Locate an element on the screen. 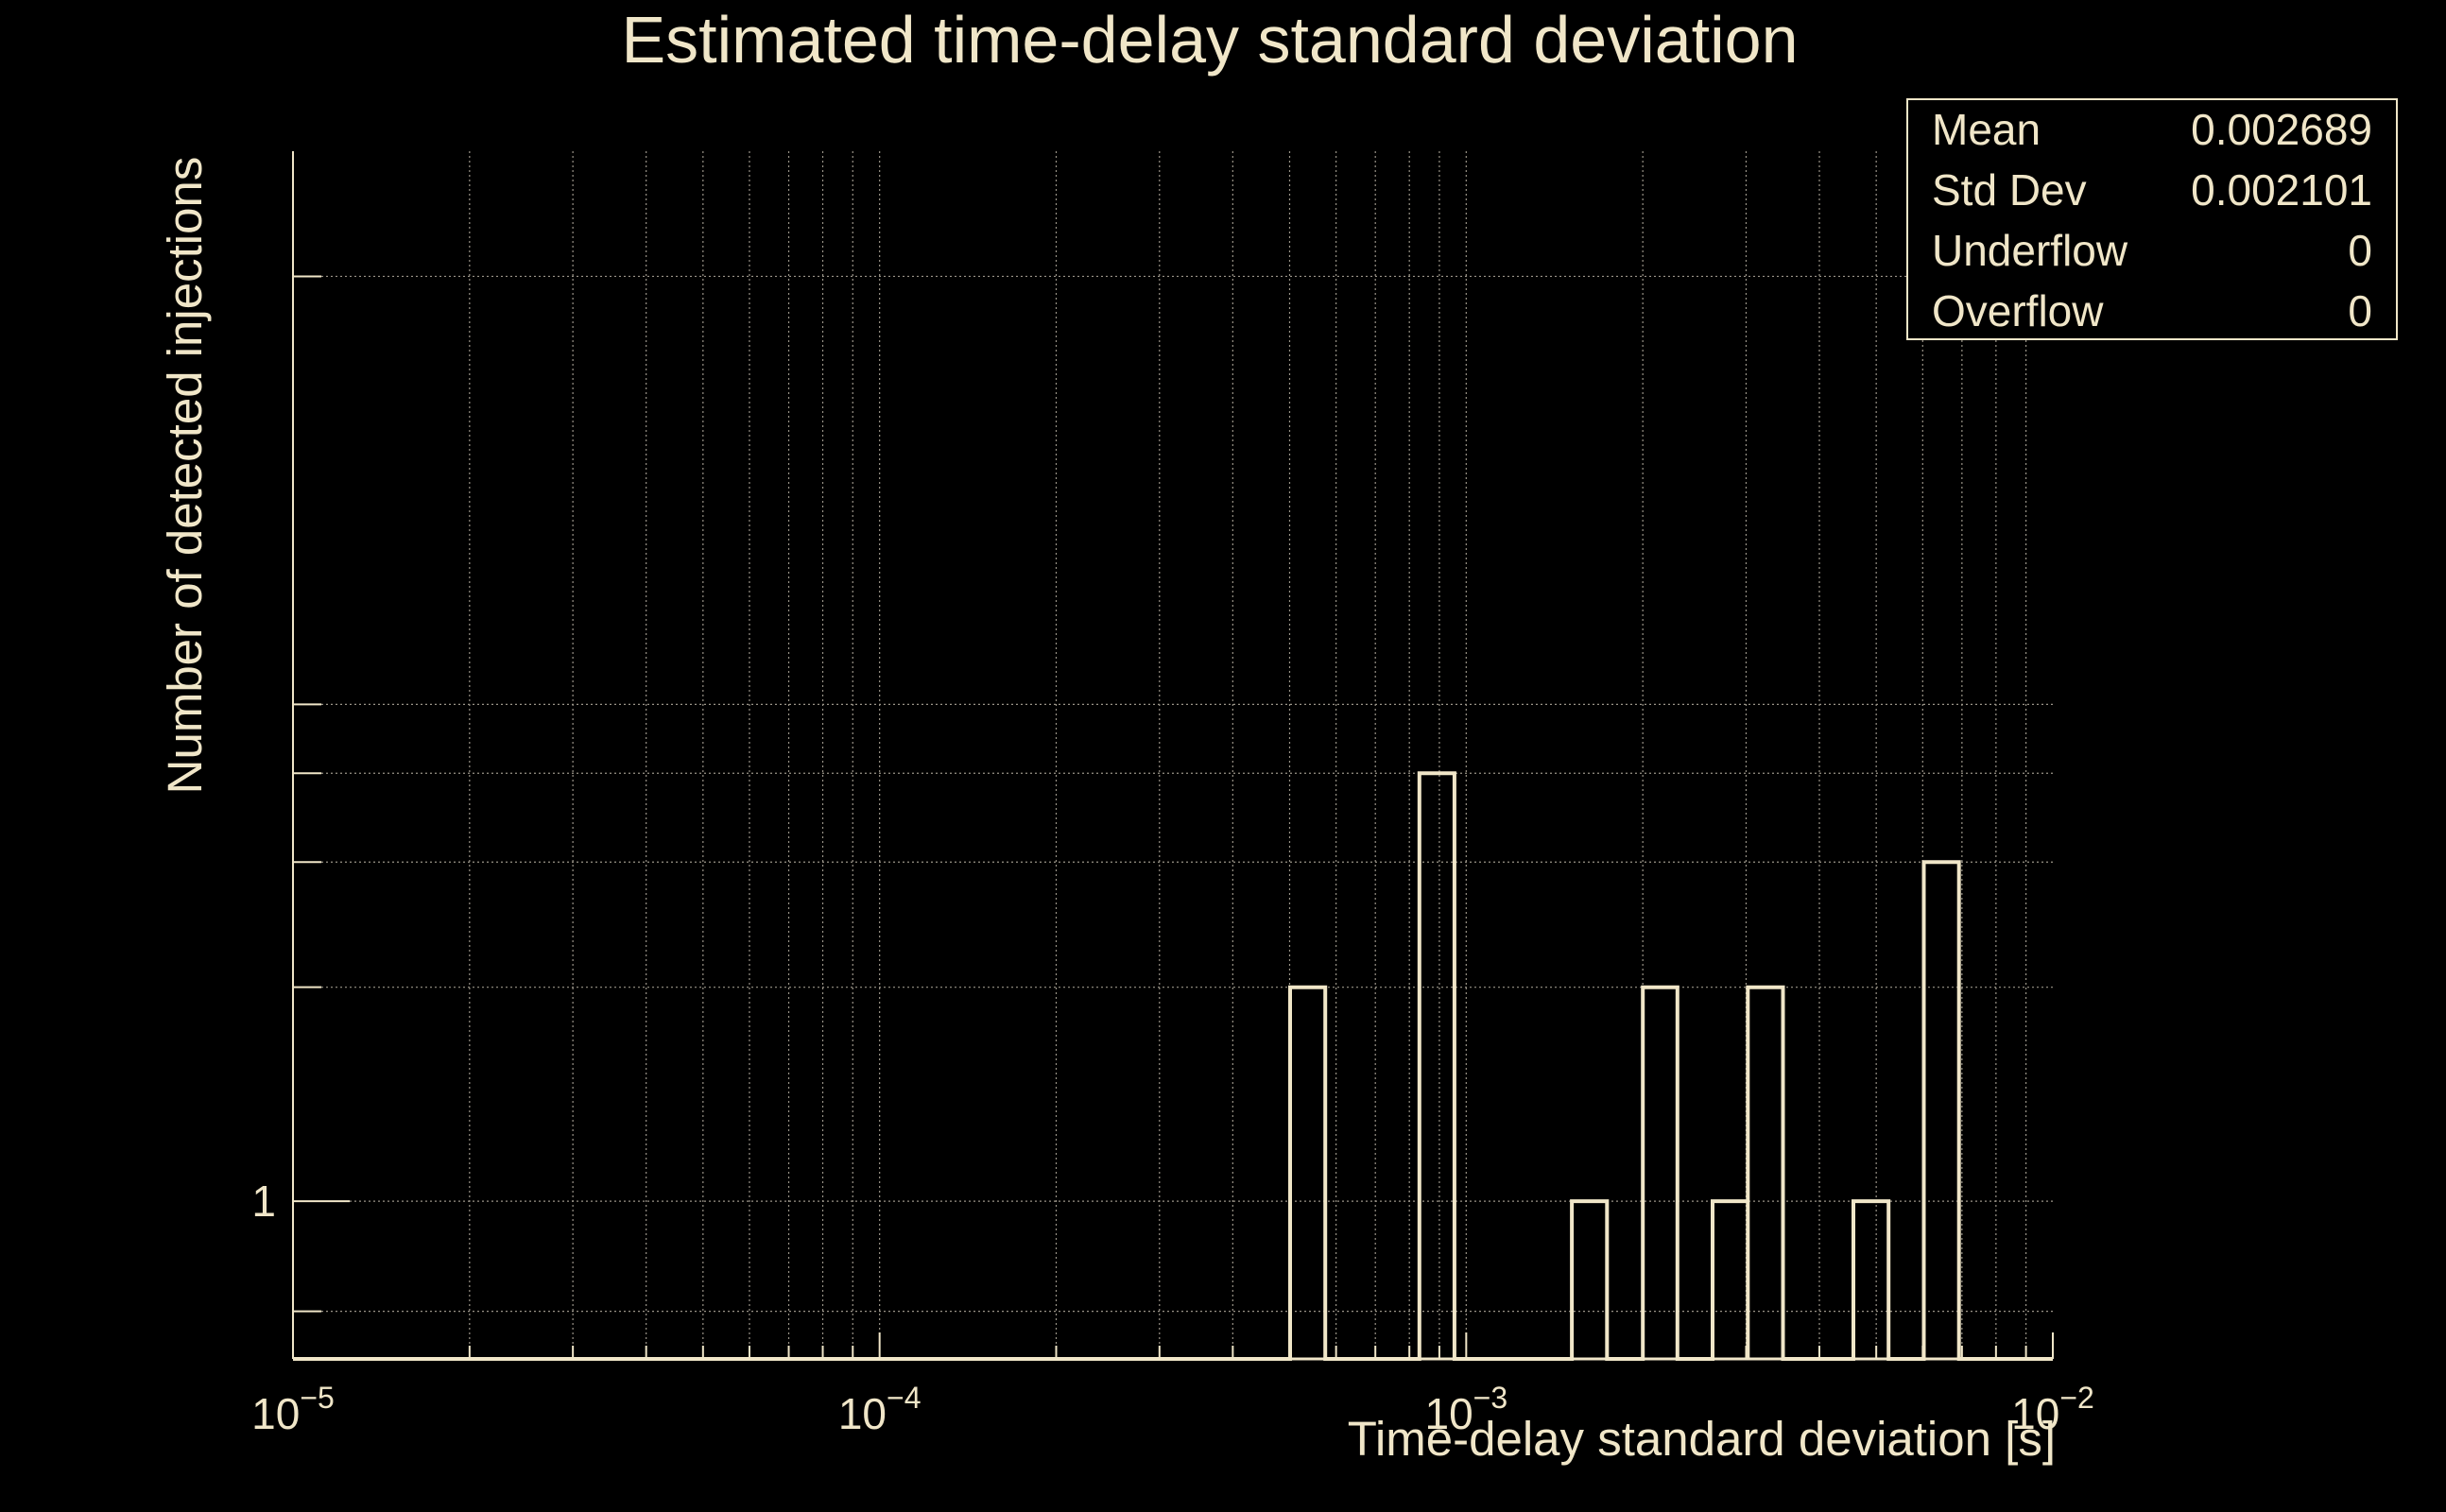 The image size is (2446, 1512). stats-label: Mean is located at coordinates (1987, 129).